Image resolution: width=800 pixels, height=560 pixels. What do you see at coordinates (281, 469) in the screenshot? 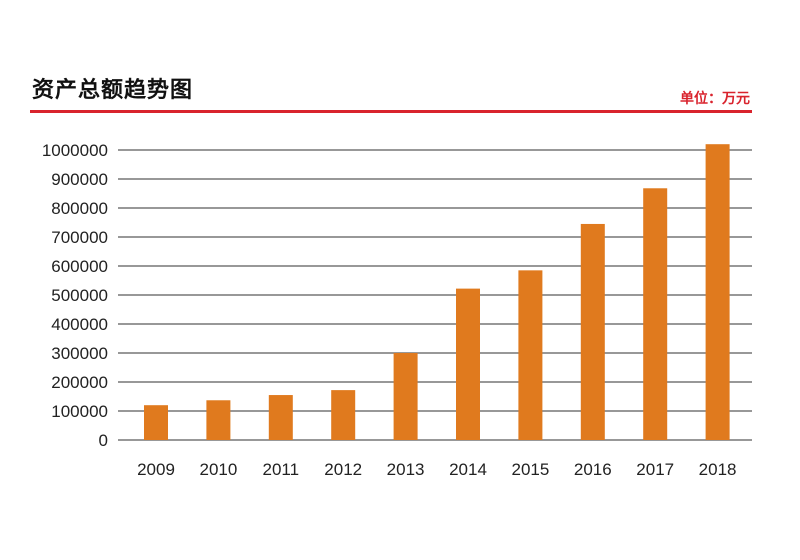
I see `x-tick-label: 2011` at bounding box center [281, 469].